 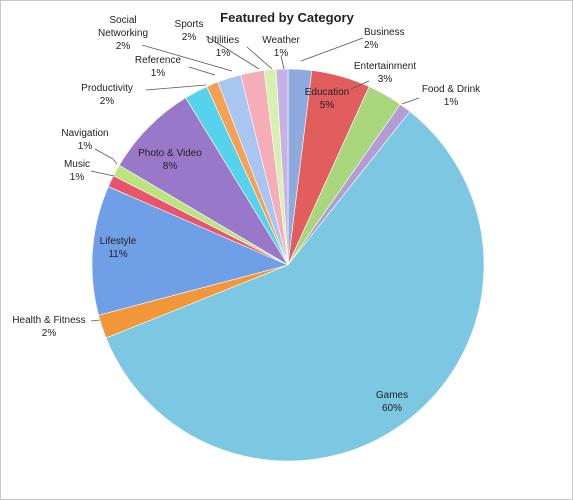 What do you see at coordinates (189, 31) in the screenshot?
I see `label-sports: Sports 2%` at bounding box center [189, 31].